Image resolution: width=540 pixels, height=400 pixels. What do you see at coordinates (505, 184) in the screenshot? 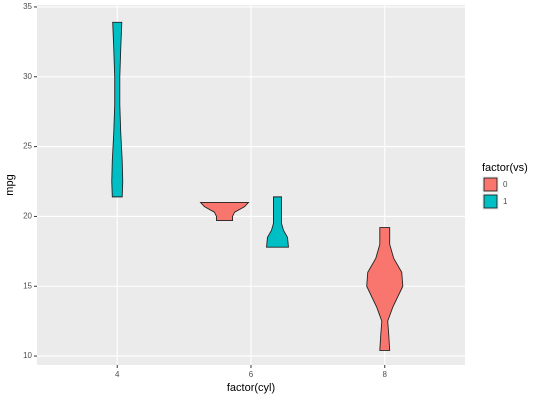
I see `legend-label: 0` at bounding box center [505, 184].